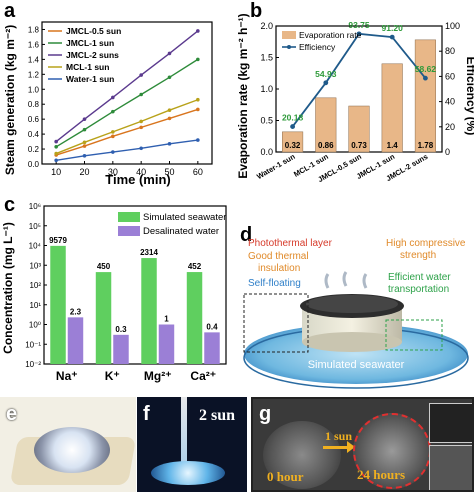  What do you see at coordinates (12, 414) in the screenshot?
I see `panel-label-e: e` at bounding box center [12, 414].